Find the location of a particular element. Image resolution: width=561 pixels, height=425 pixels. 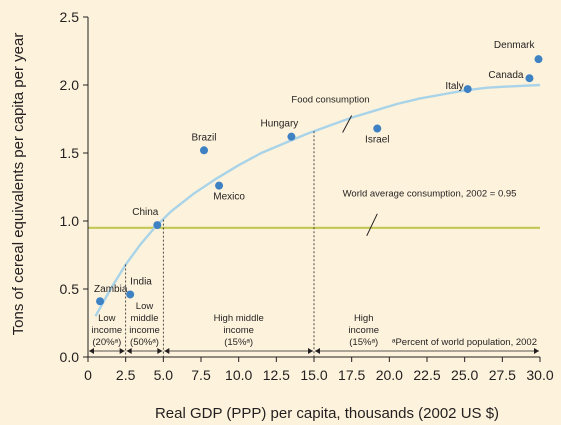

x-tick-label: 22.5 is located at coordinates (426, 375).